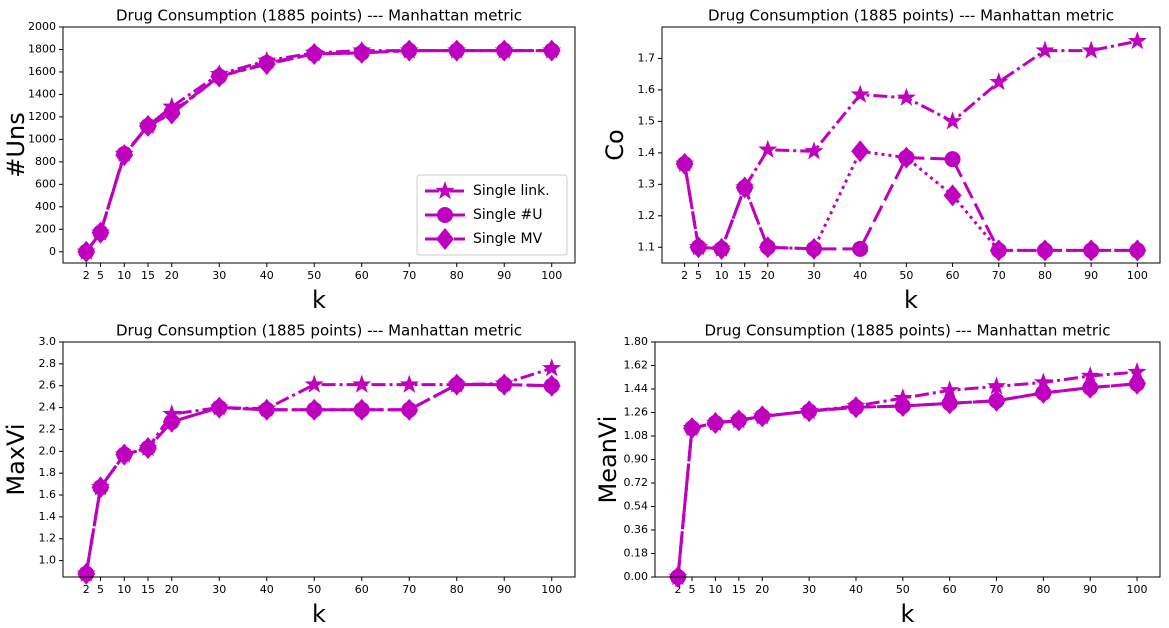 The width and height of the screenshot is (1169, 628). I want to click on y-tick-label: 1.3, so click(647, 183).